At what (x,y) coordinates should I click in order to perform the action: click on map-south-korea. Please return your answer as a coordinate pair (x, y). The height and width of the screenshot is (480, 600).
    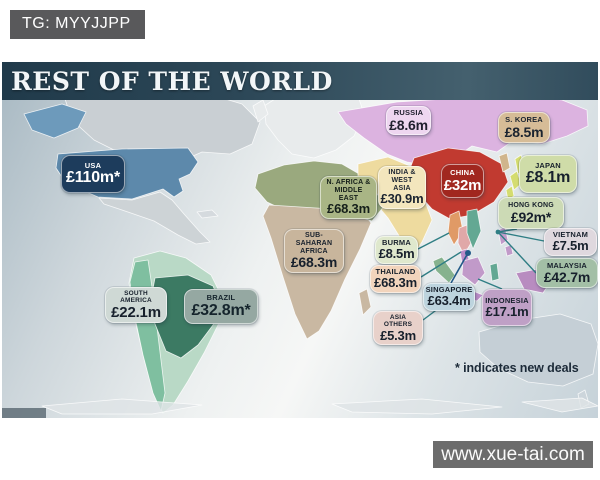
    Looking at the image, I should click on (504, 162).